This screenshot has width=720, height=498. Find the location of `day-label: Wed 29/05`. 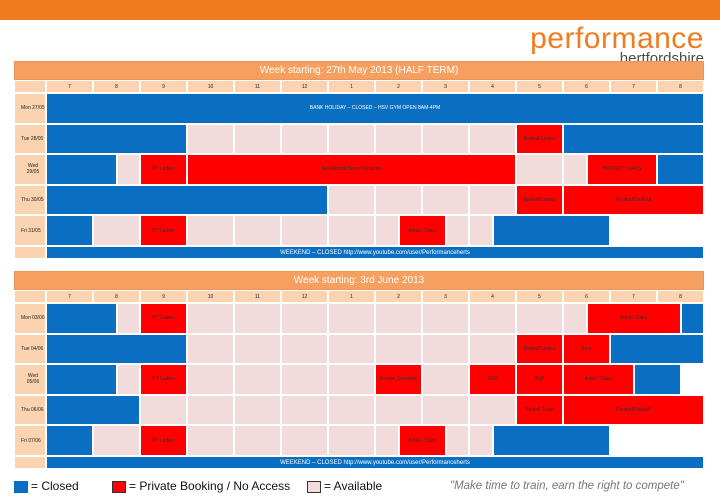

day-label: Wed 29/05 is located at coordinates (30, 169).